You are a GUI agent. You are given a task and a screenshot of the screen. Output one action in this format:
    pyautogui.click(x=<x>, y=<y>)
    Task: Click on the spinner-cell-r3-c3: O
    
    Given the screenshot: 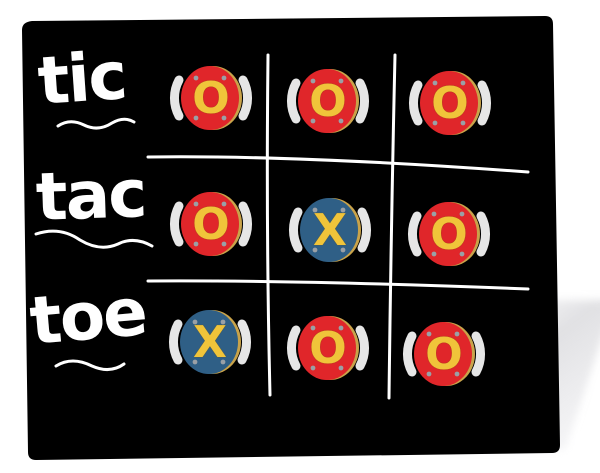 What is the action you would take?
    pyautogui.click(x=444, y=354)
    